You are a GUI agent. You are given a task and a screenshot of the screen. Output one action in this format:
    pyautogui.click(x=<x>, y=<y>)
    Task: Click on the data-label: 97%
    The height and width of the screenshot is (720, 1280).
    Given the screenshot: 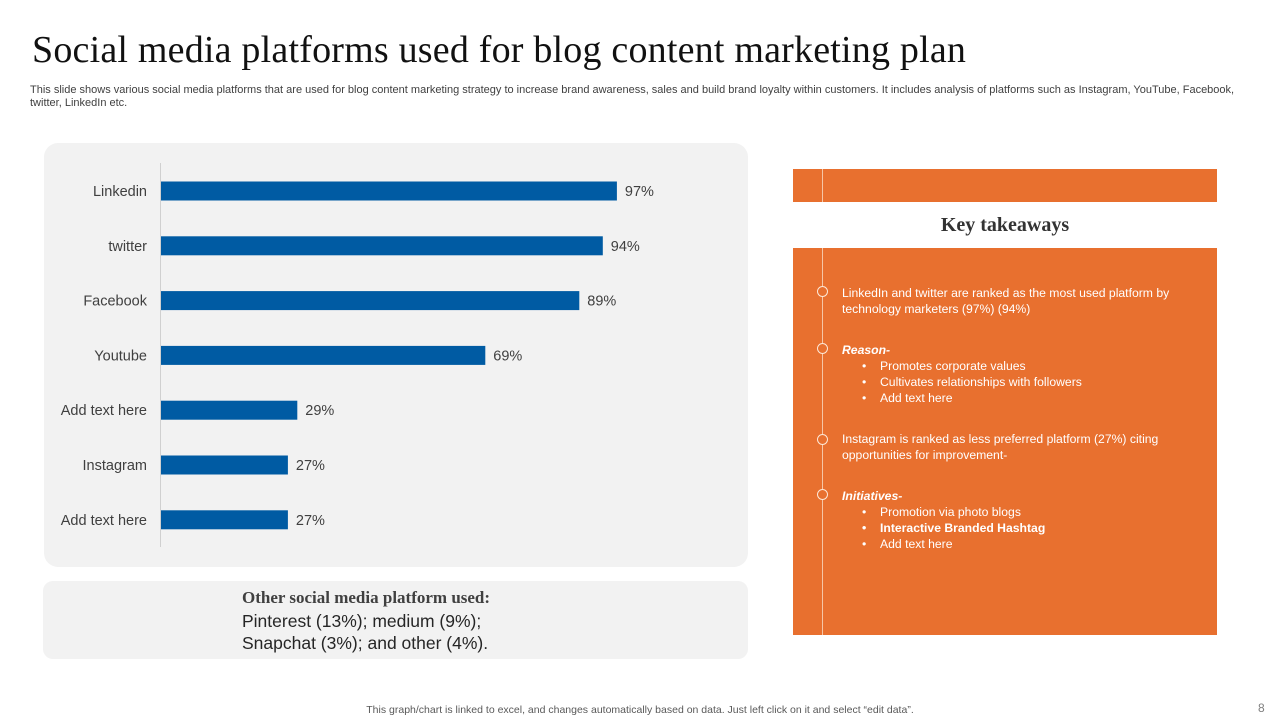 What is the action you would take?
    pyautogui.click(x=639, y=192)
    